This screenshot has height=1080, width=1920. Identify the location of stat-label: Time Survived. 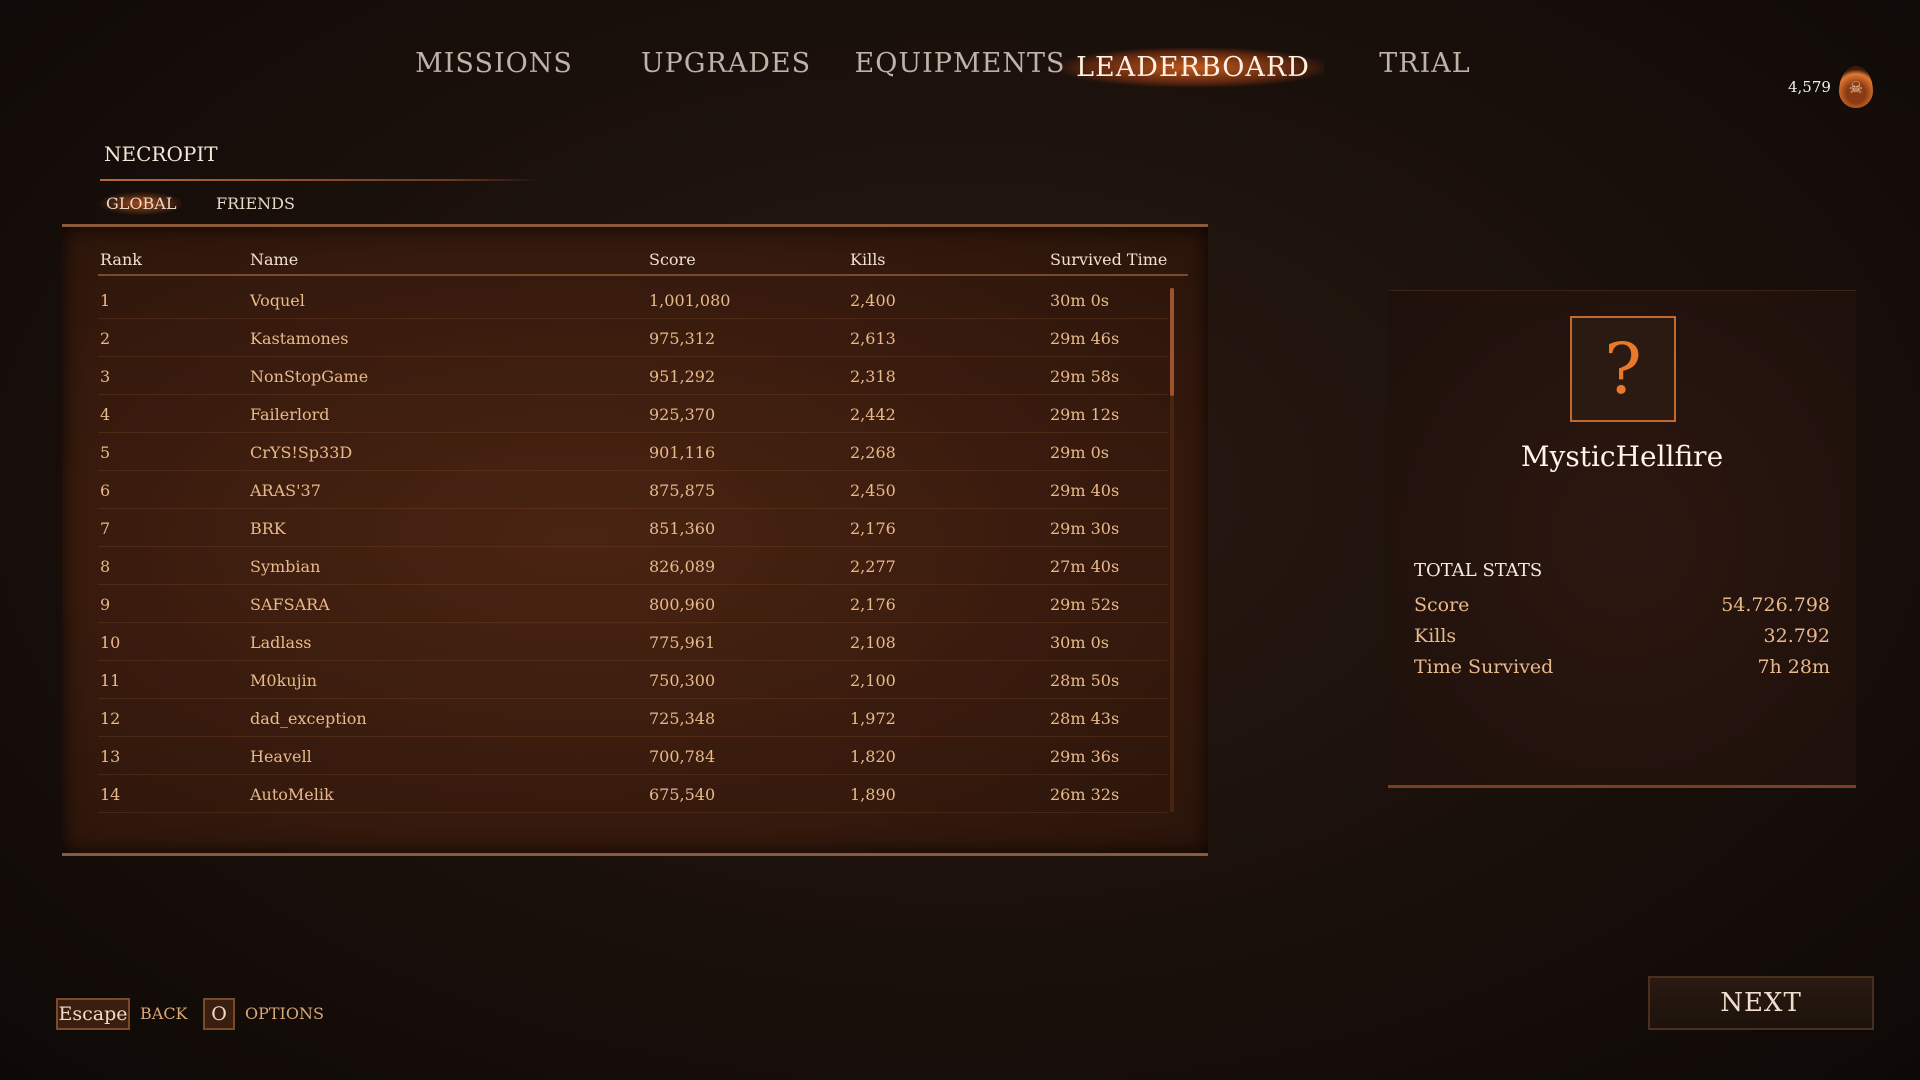
(1484, 667).